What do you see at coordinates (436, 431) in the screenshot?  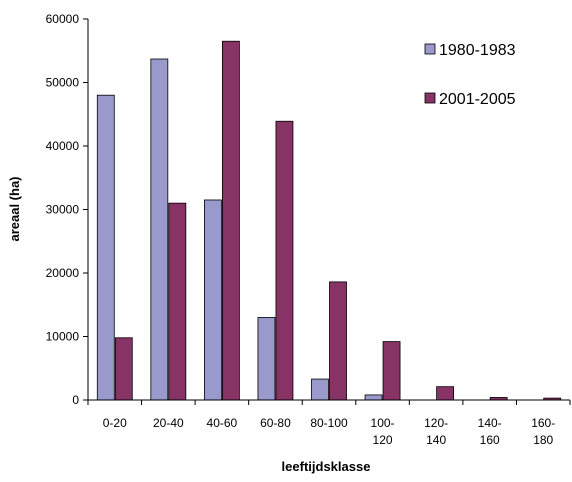 I see `x-tick-label: 120-140` at bounding box center [436, 431].